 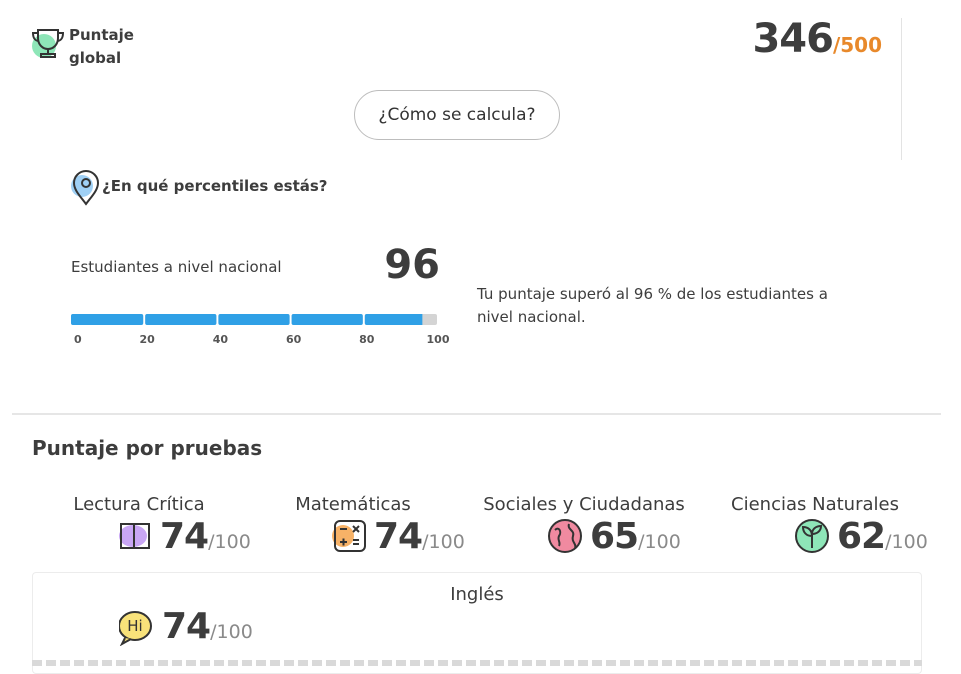 I want to click on test-icon: Hi, so click(x=135, y=628).